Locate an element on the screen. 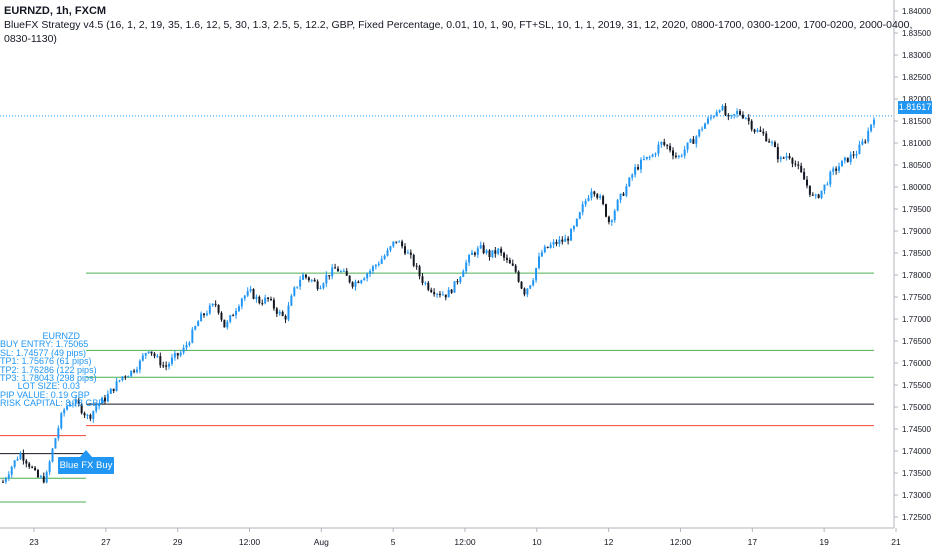 The image size is (932, 555). x-tick-label: 12 is located at coordinates (609, 542).